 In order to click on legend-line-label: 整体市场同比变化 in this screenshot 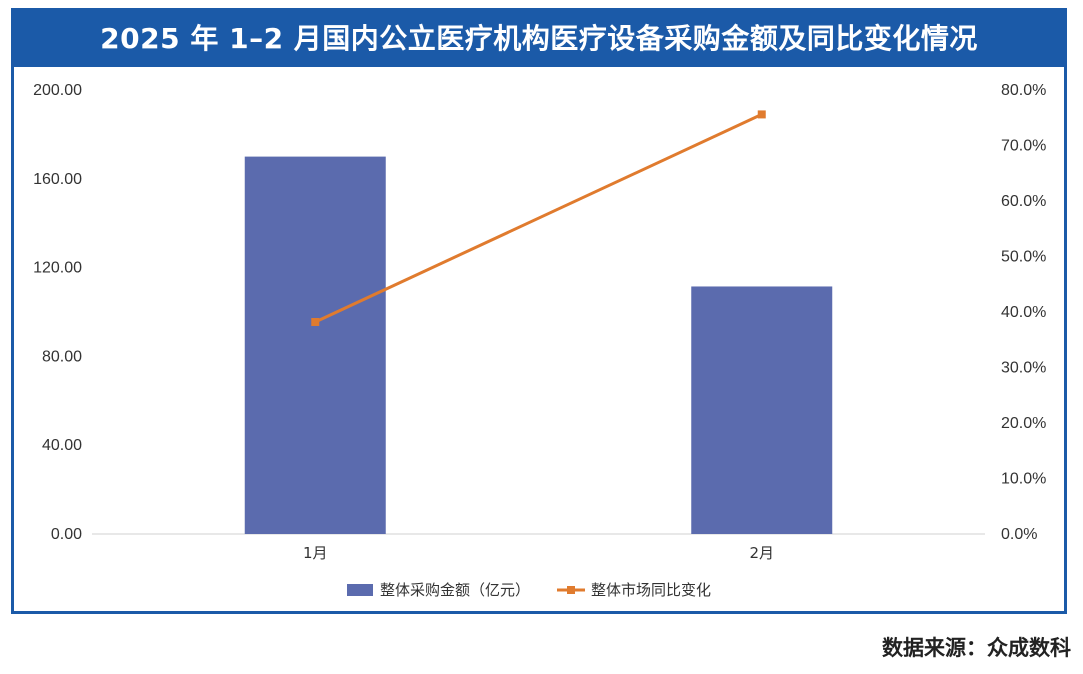, I will do `click(651, 590)`.